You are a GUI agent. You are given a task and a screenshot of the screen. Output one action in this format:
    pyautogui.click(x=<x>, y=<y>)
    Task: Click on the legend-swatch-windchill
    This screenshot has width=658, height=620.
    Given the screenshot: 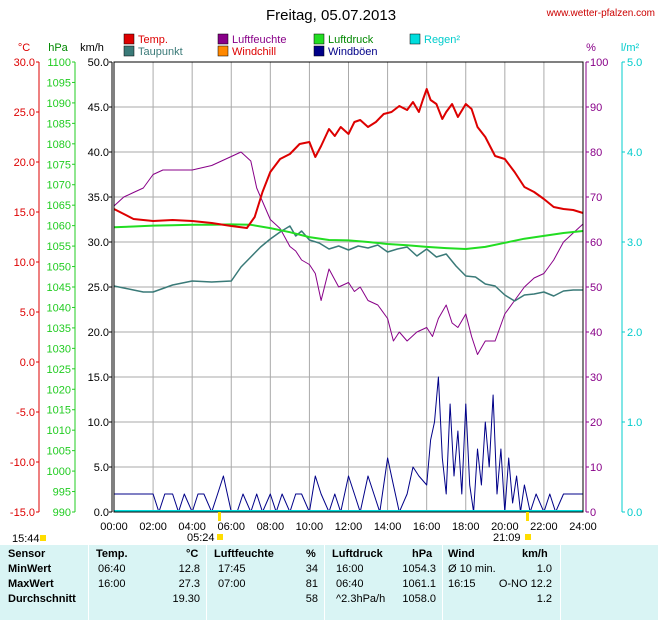 What is the action you would take?
    pyautogui.click(x=223, y=51)
    